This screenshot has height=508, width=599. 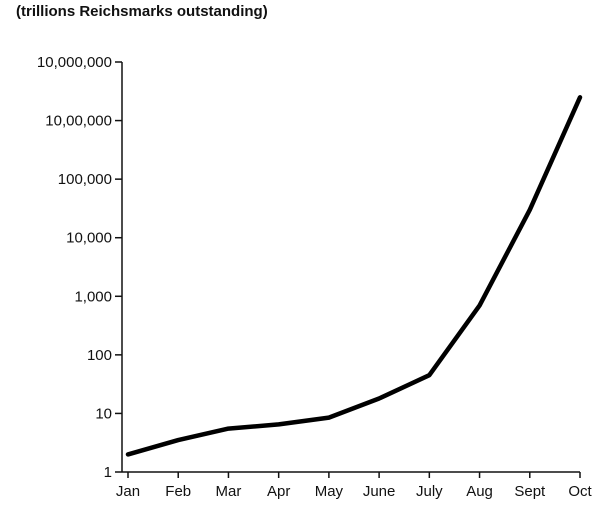 What do you see at coordinates (178, 491) in the screenshot?
I see `x-tick-label: Feb` at bounding box center [178, 491].